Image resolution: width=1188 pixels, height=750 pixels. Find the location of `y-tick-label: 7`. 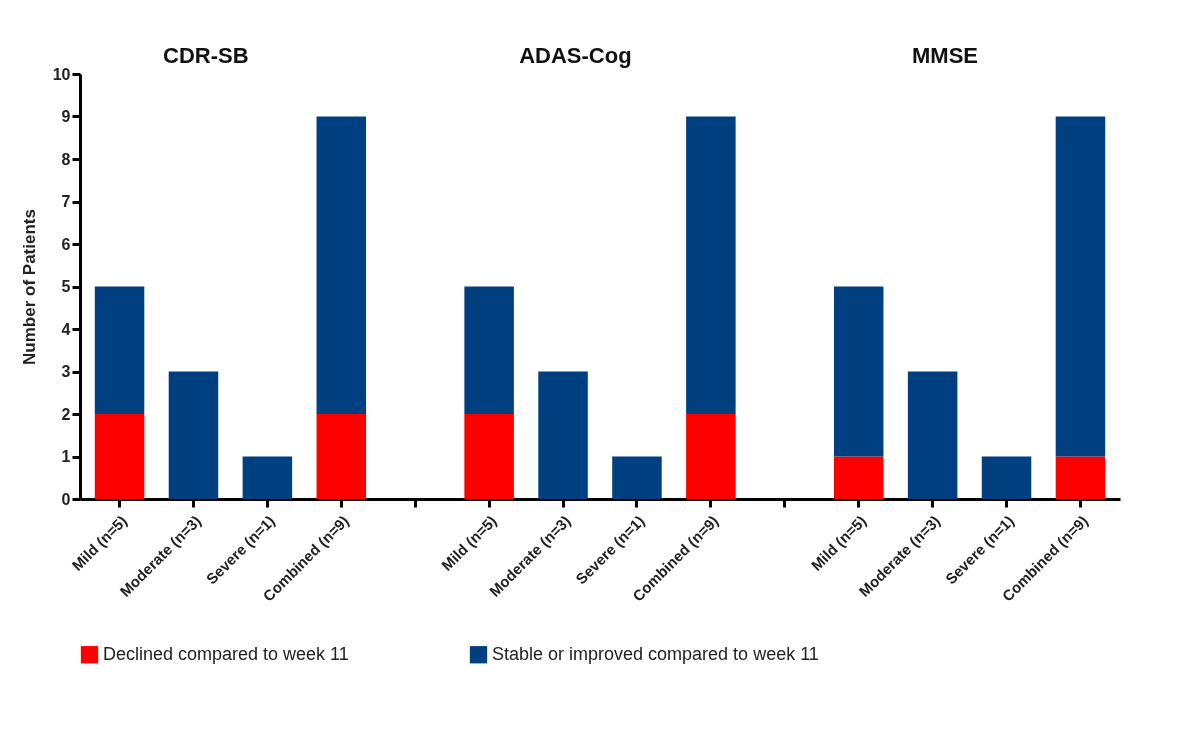

y-tick-label: 7 is located at coordinates (66, 201).